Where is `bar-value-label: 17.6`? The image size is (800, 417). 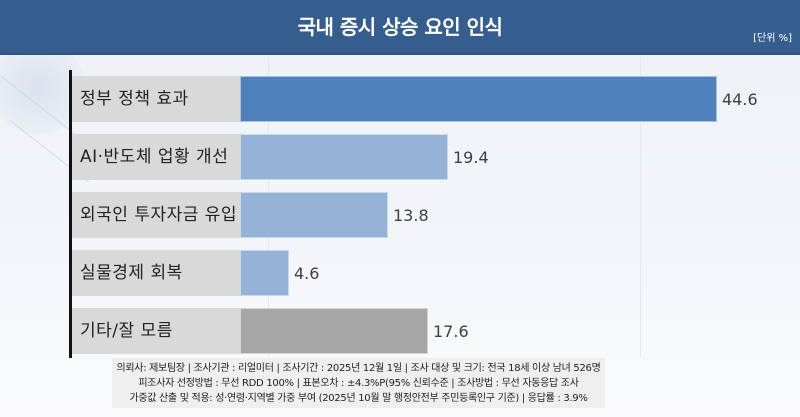
bar-value-label: 17.6 is located at coordinates (451, 331).